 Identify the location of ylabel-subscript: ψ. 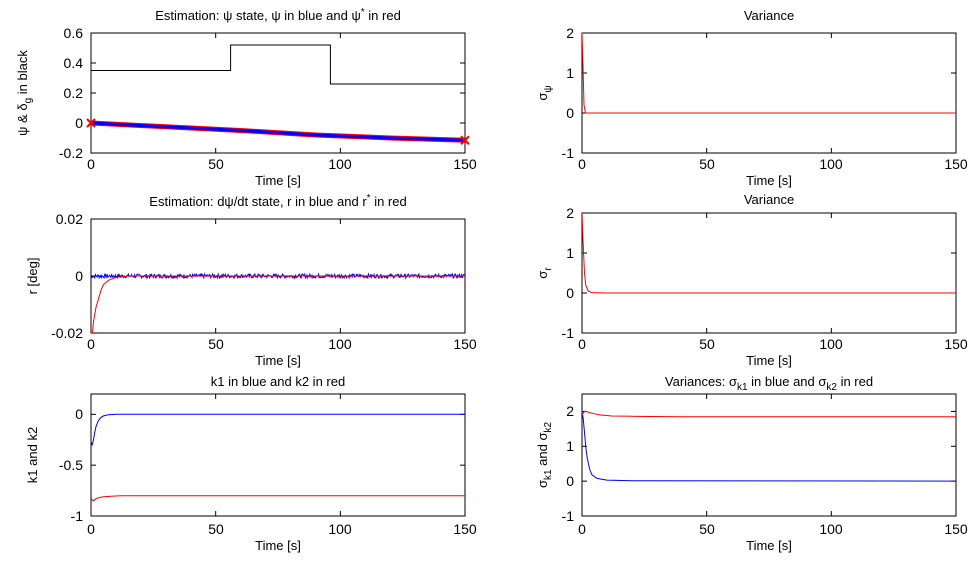
(548, 88).